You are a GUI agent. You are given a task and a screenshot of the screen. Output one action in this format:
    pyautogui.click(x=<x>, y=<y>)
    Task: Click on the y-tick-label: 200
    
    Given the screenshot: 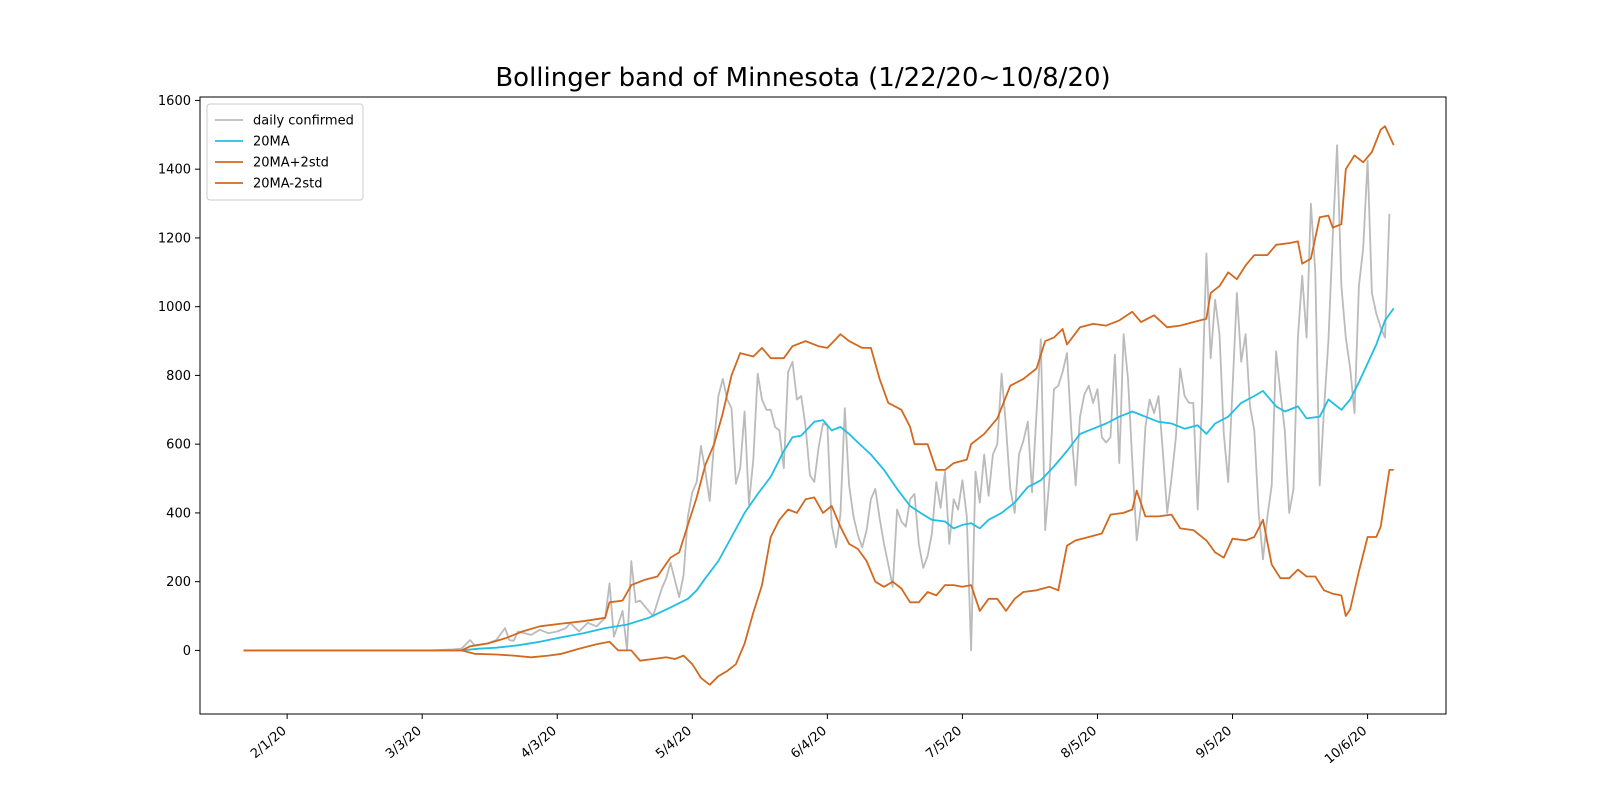 What is the action you would take?
    pyautogui.click(x=178, y=582)
    